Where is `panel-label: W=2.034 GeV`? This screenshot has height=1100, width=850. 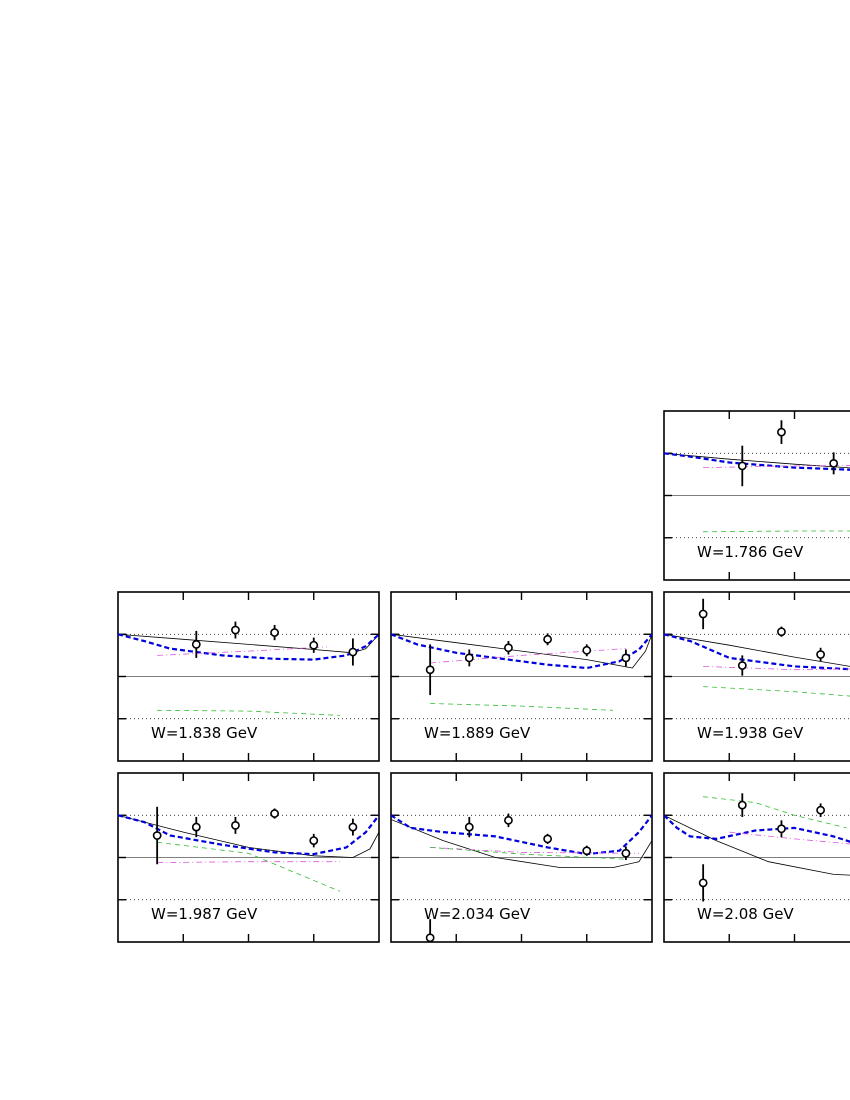
panel-label: W=2.034 GeV is located at coordinates (477, 914).